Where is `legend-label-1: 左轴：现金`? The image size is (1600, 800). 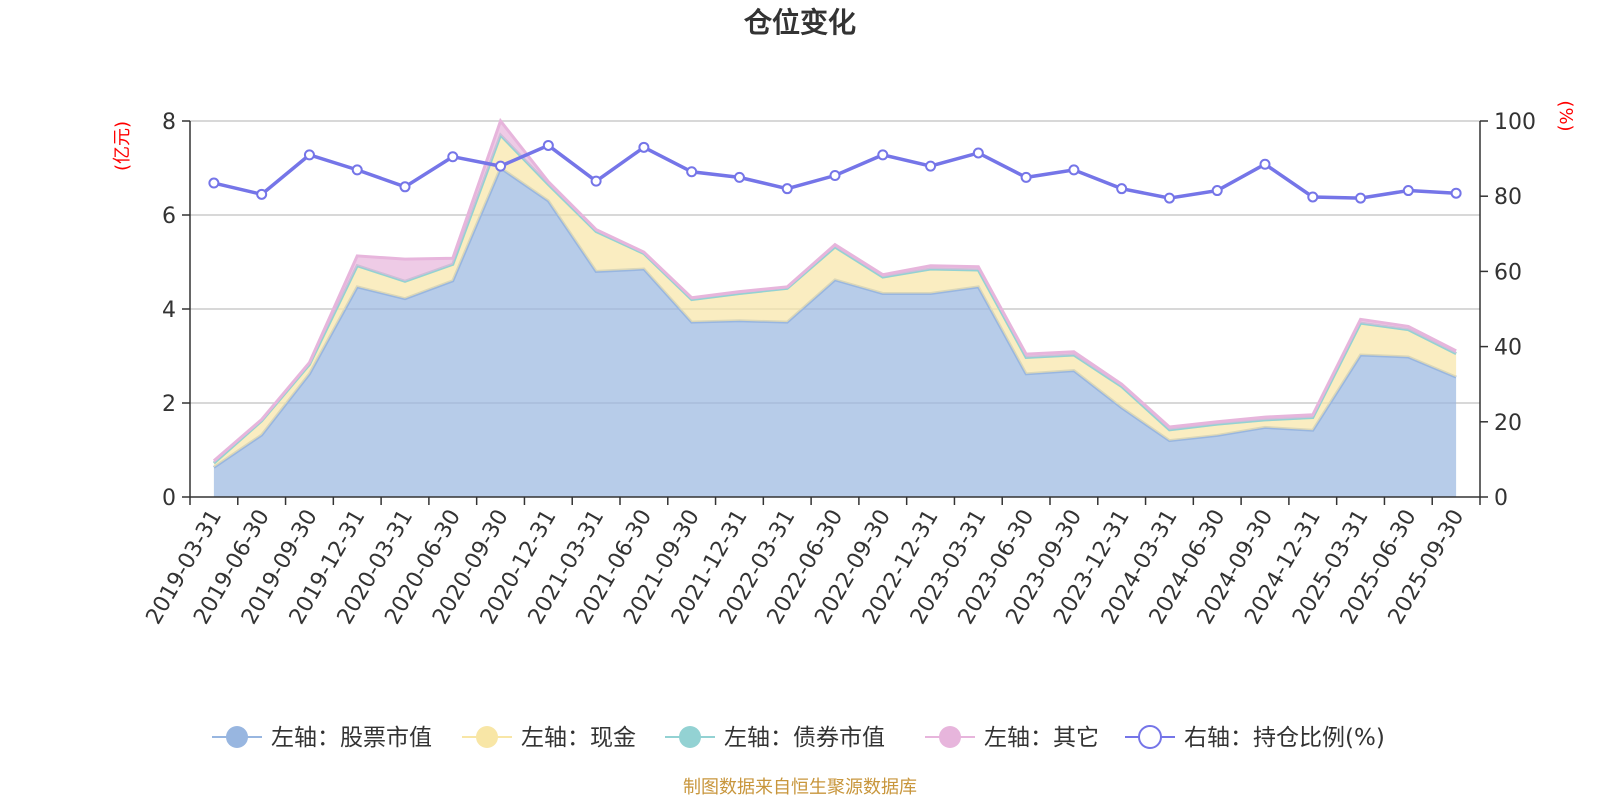 legend-label-1: 左轴：现金 is located at coordinates (578, 738).